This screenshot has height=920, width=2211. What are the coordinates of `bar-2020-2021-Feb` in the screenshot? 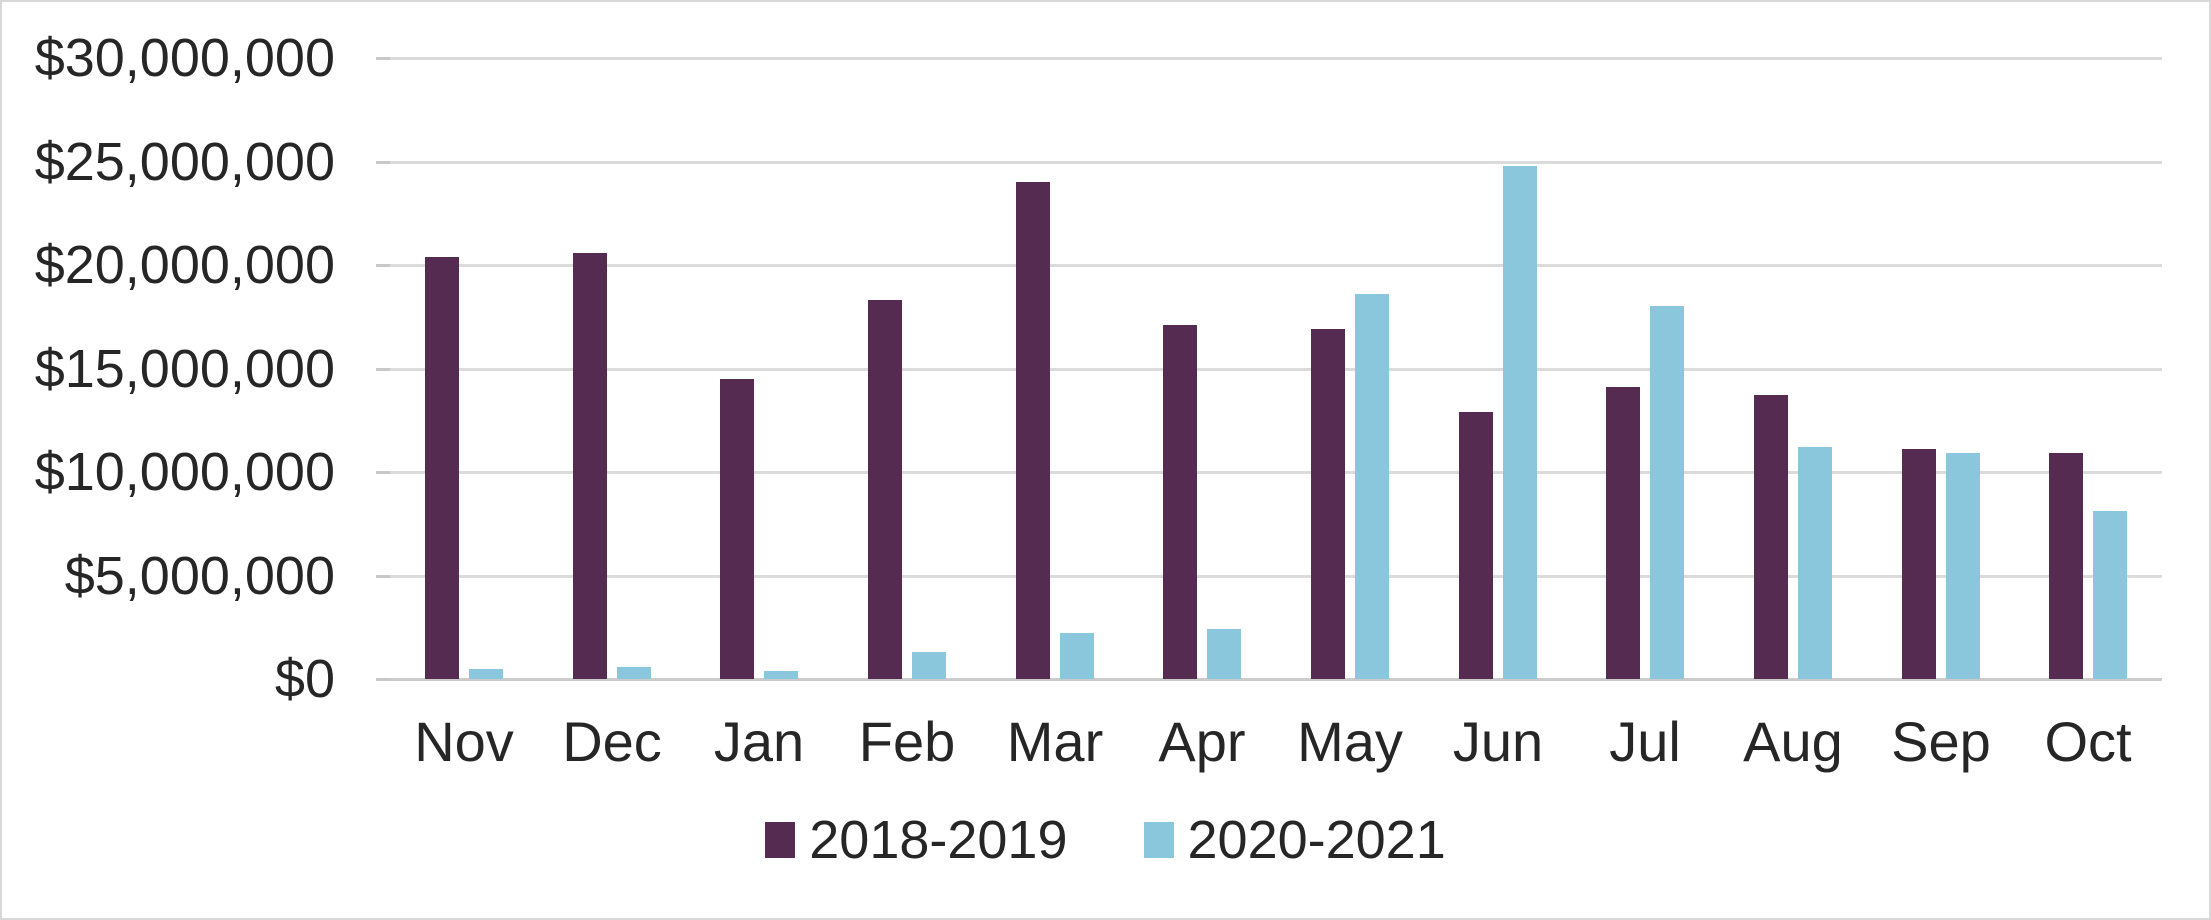 It's located at (929, 665).